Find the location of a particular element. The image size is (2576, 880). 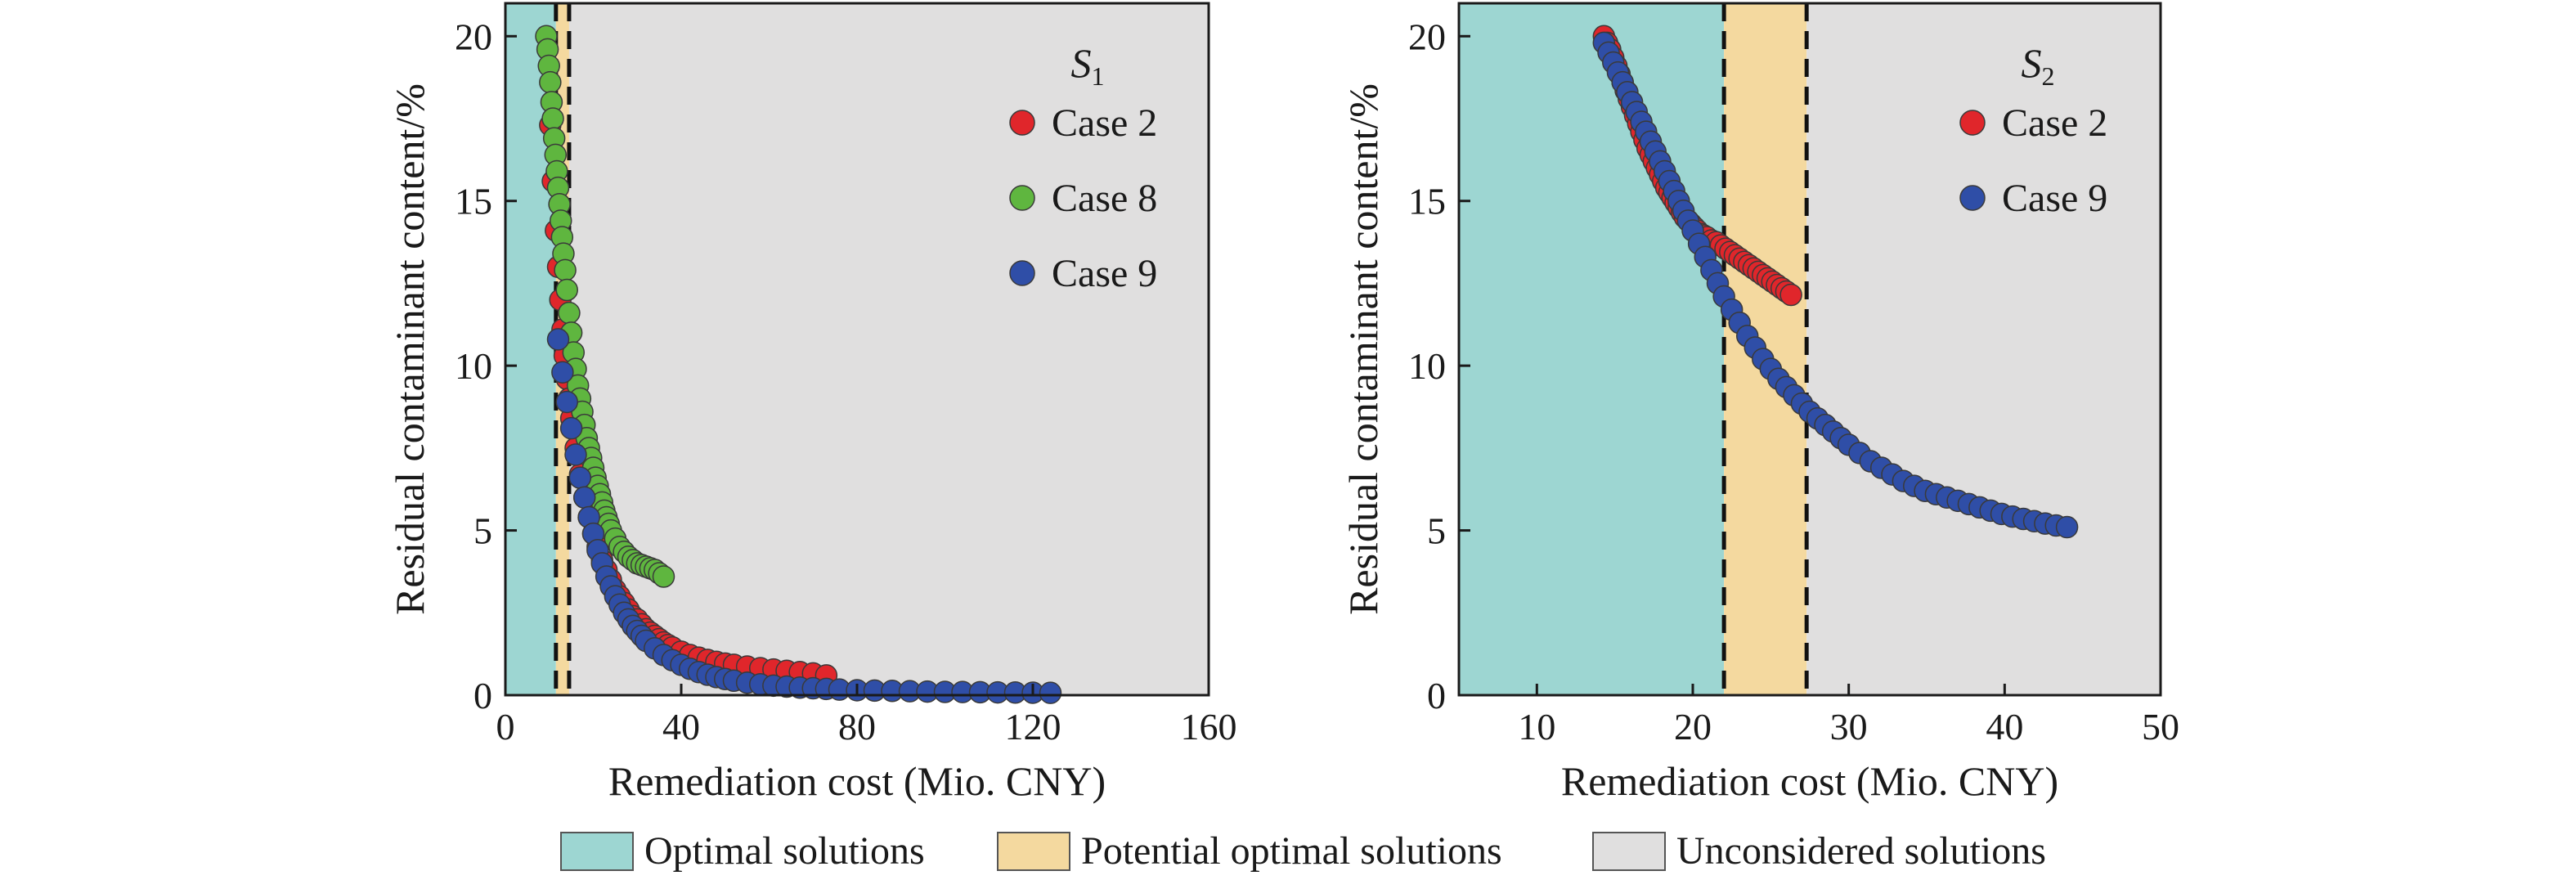

x-tick-label: 80 is located at coordinates (857, 727).